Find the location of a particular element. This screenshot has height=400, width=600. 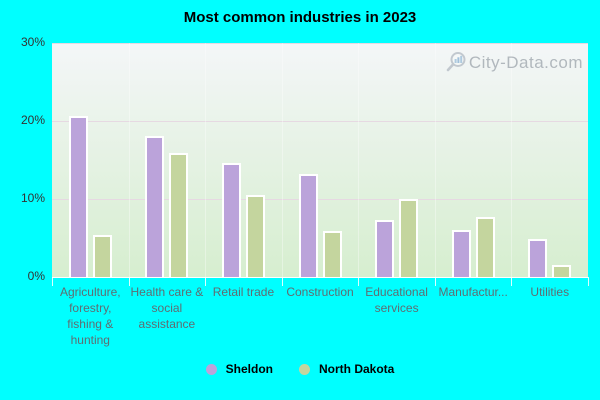

y-tick-label: 10% is located at coordinates (32, 198).